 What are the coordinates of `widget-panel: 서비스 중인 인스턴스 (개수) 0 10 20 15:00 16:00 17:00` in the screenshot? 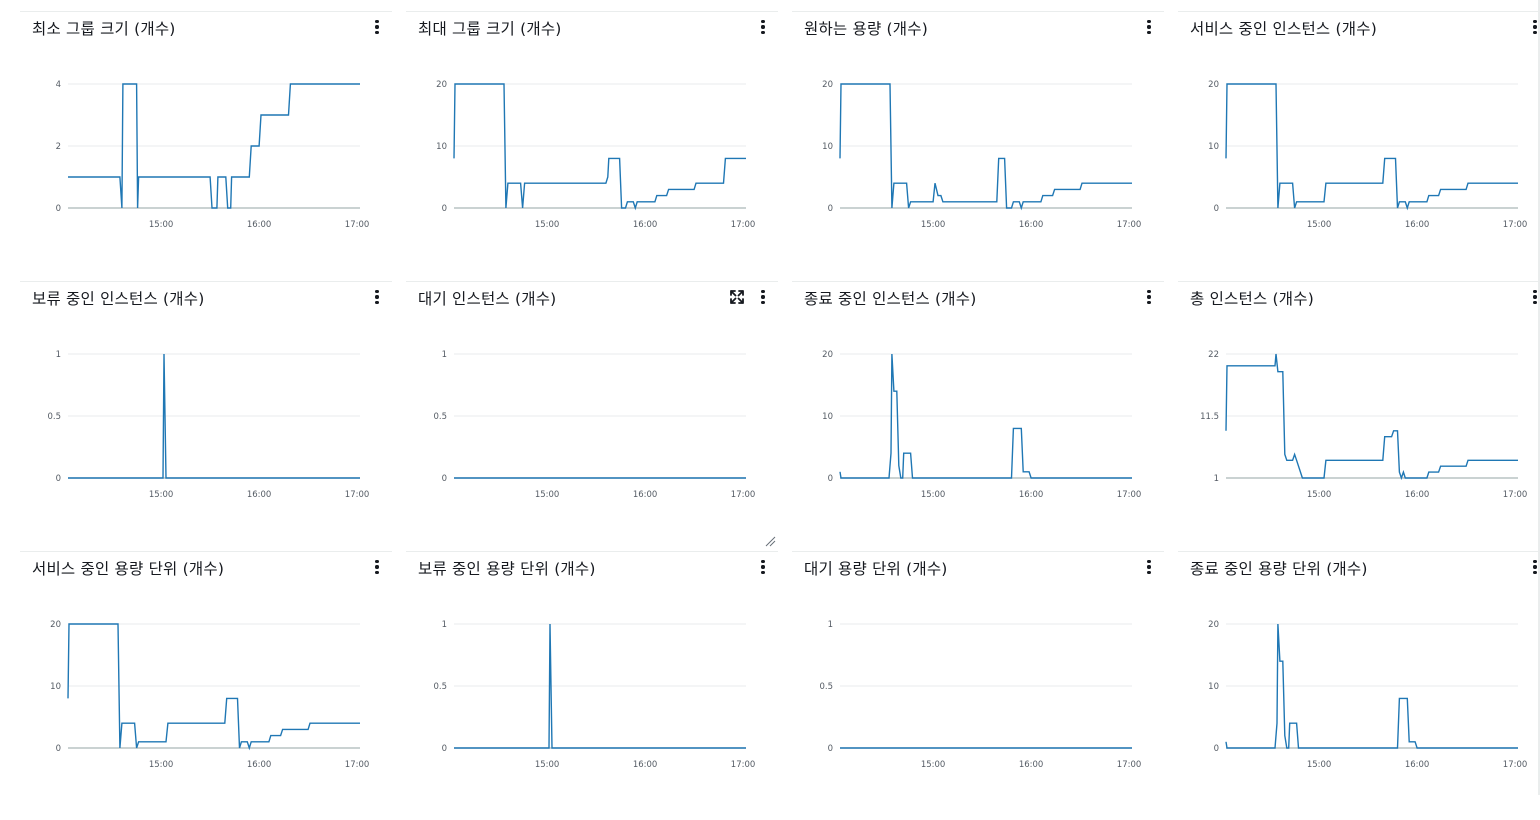 It's located at (1359, 145).